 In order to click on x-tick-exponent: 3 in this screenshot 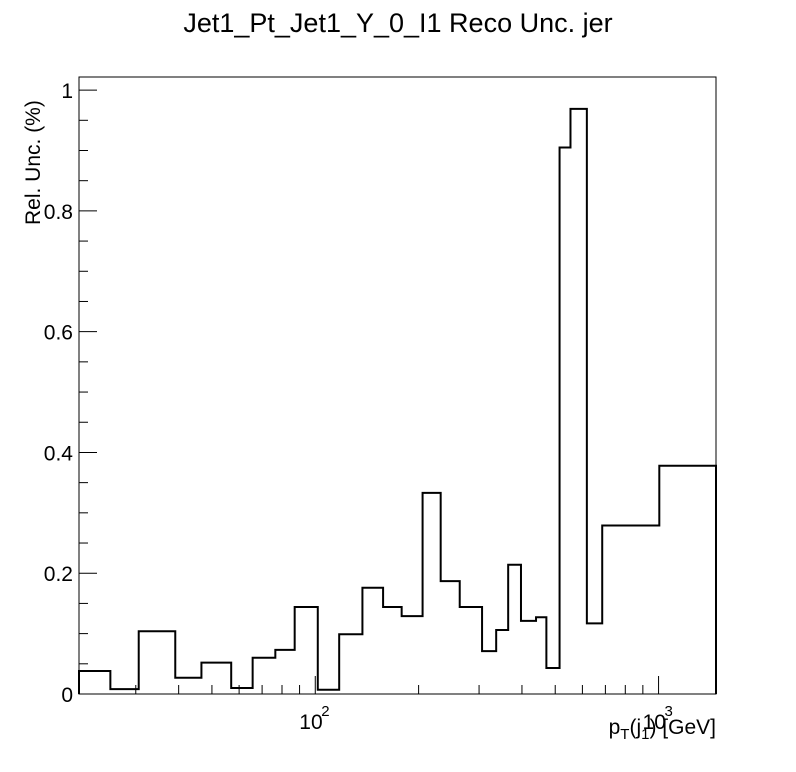, I will do `click(669, 711)`.